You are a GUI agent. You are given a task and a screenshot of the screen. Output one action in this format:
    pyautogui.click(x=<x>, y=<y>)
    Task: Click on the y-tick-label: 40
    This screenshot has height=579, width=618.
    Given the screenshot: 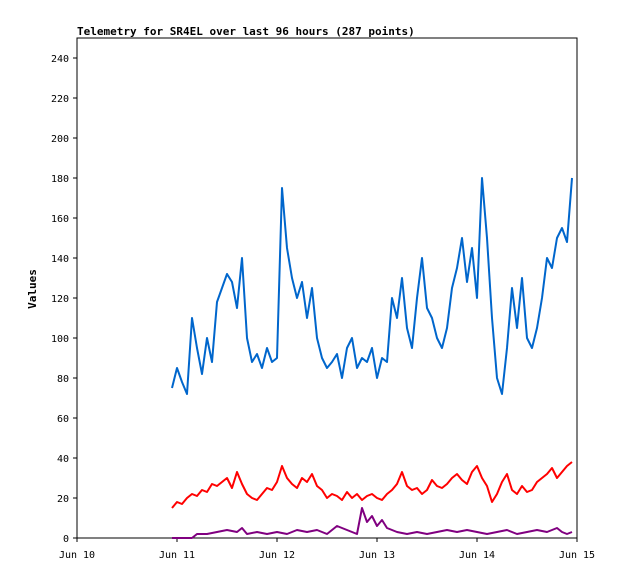 What is the action you would take?
    pyautogui.click(x=63, y=459)
    